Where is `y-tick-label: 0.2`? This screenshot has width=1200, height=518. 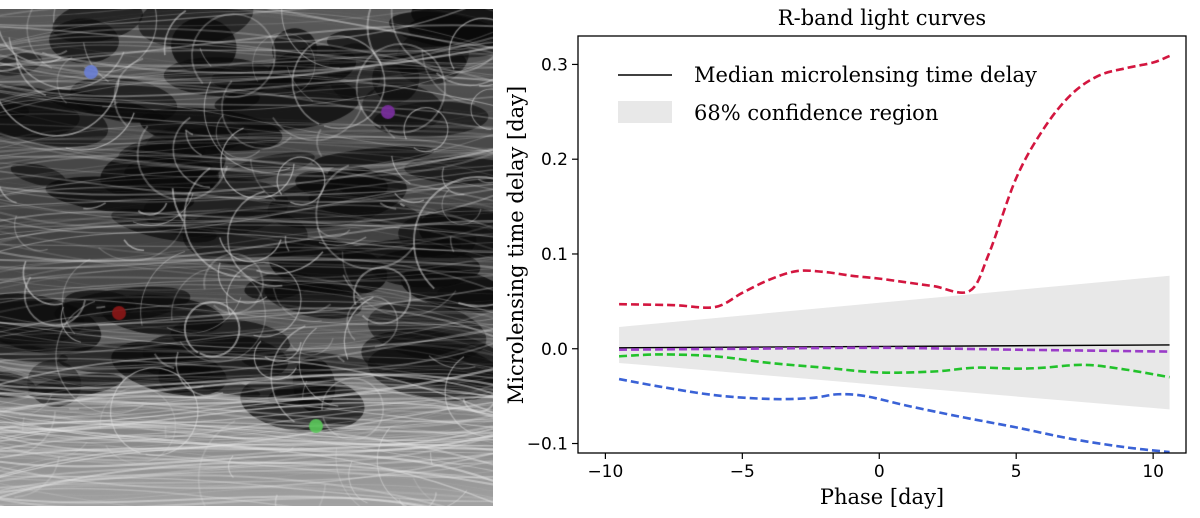 y-tick-label: 0.2 is located at coordinates (554, 160).